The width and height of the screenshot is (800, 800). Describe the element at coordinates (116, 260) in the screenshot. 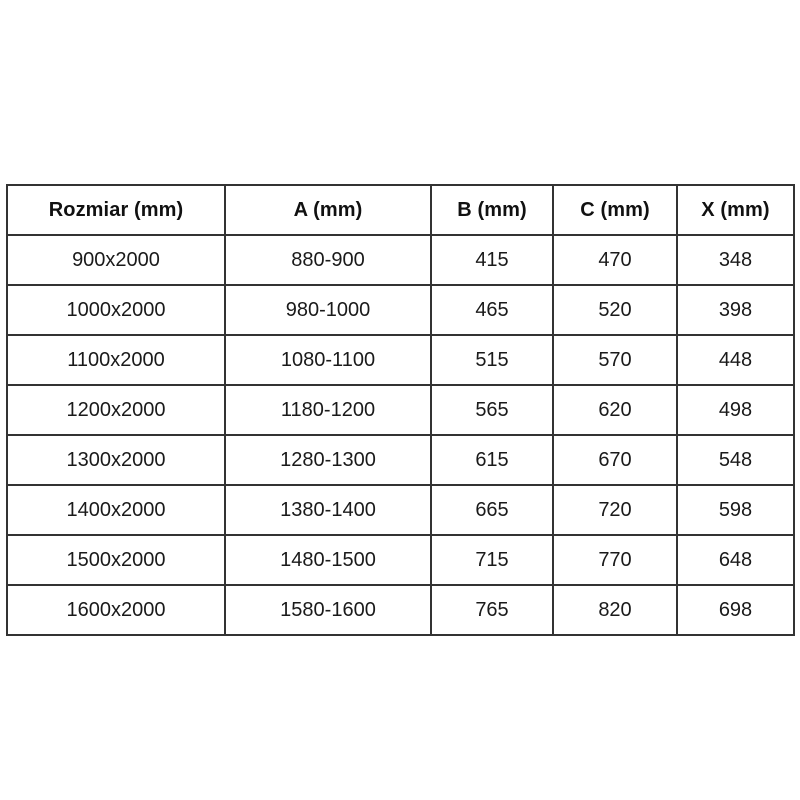

I see `cell-size: 900x2000` at that location.